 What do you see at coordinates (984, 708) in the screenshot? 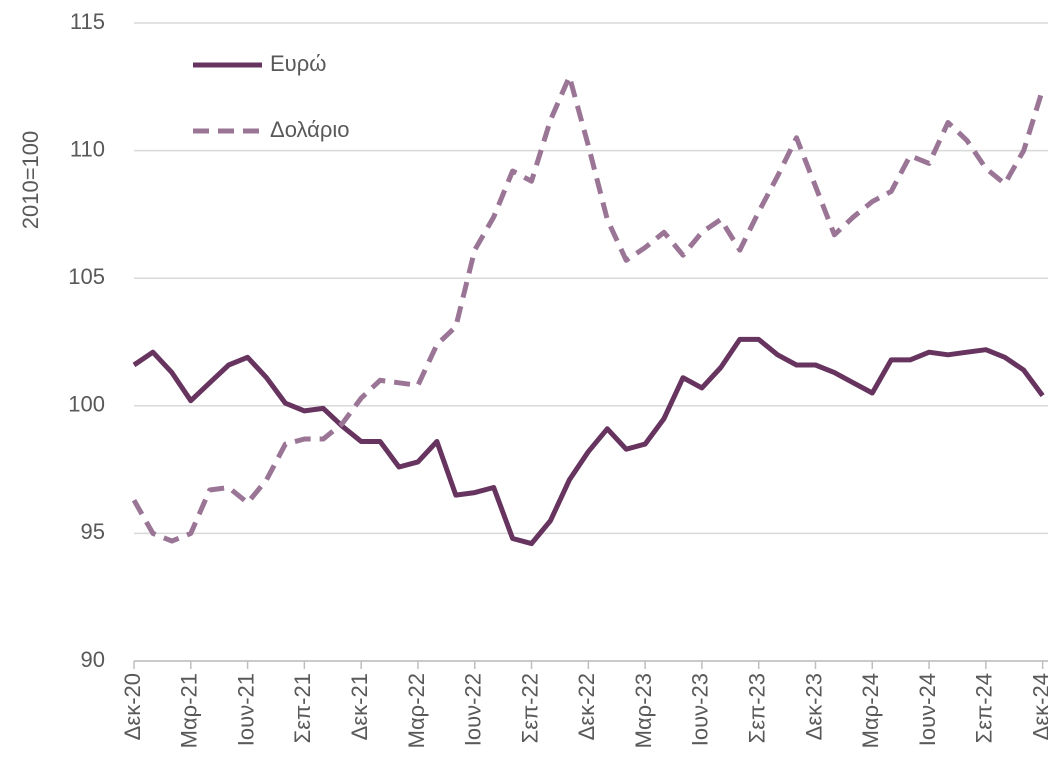
I see `x-tick-label: Σεπ-24` at bounding box center [984, 708].